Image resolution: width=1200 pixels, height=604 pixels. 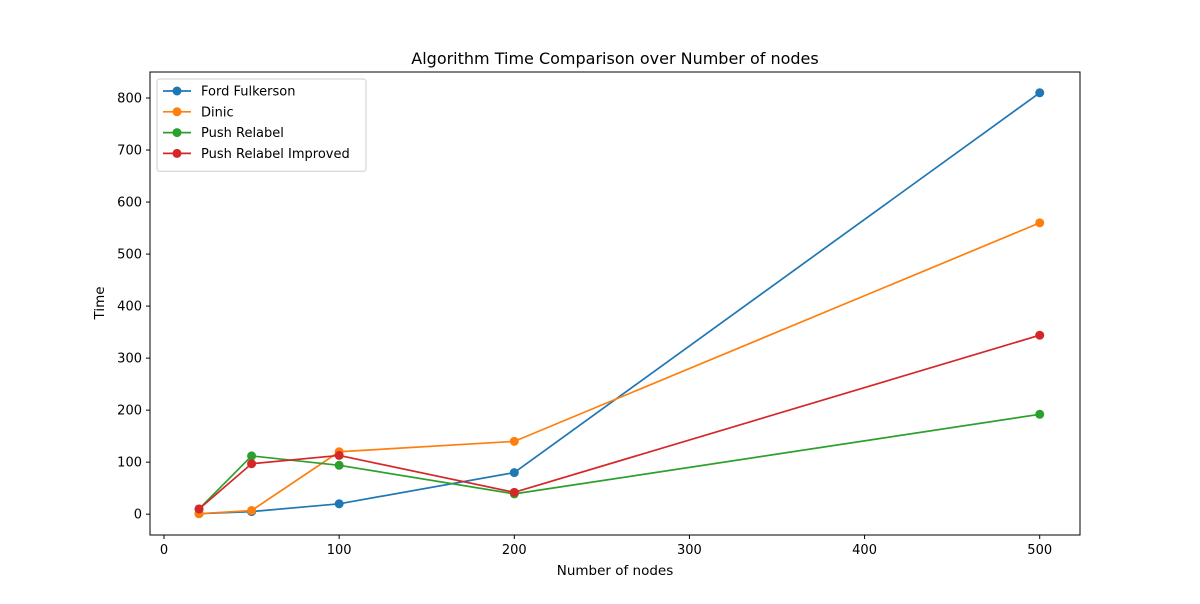 What do you see at coordinates (129, 255) in the screenshot?
I see `y-tick-label: 500` at bounding box center [129, 255].